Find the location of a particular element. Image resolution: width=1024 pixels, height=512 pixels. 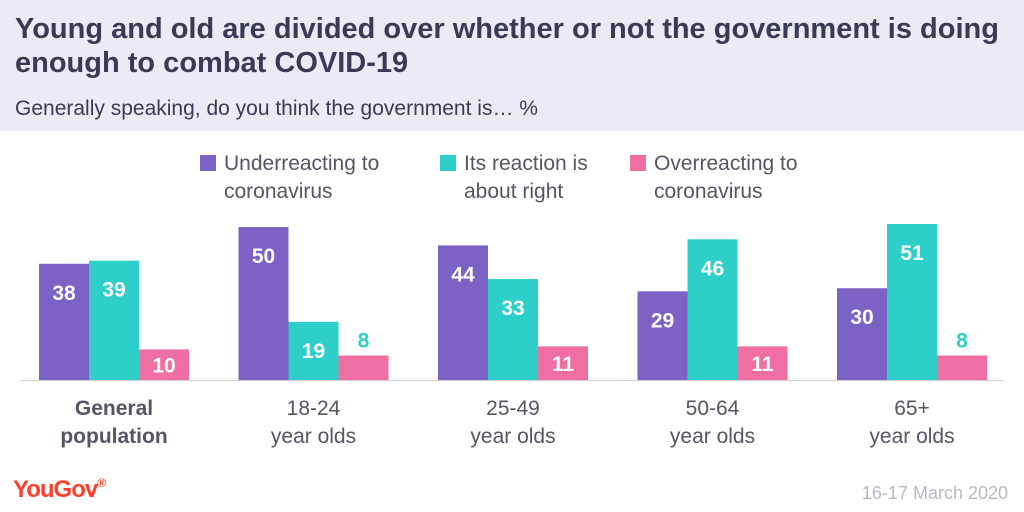

category-label: population is located at coordinates (113, 436).